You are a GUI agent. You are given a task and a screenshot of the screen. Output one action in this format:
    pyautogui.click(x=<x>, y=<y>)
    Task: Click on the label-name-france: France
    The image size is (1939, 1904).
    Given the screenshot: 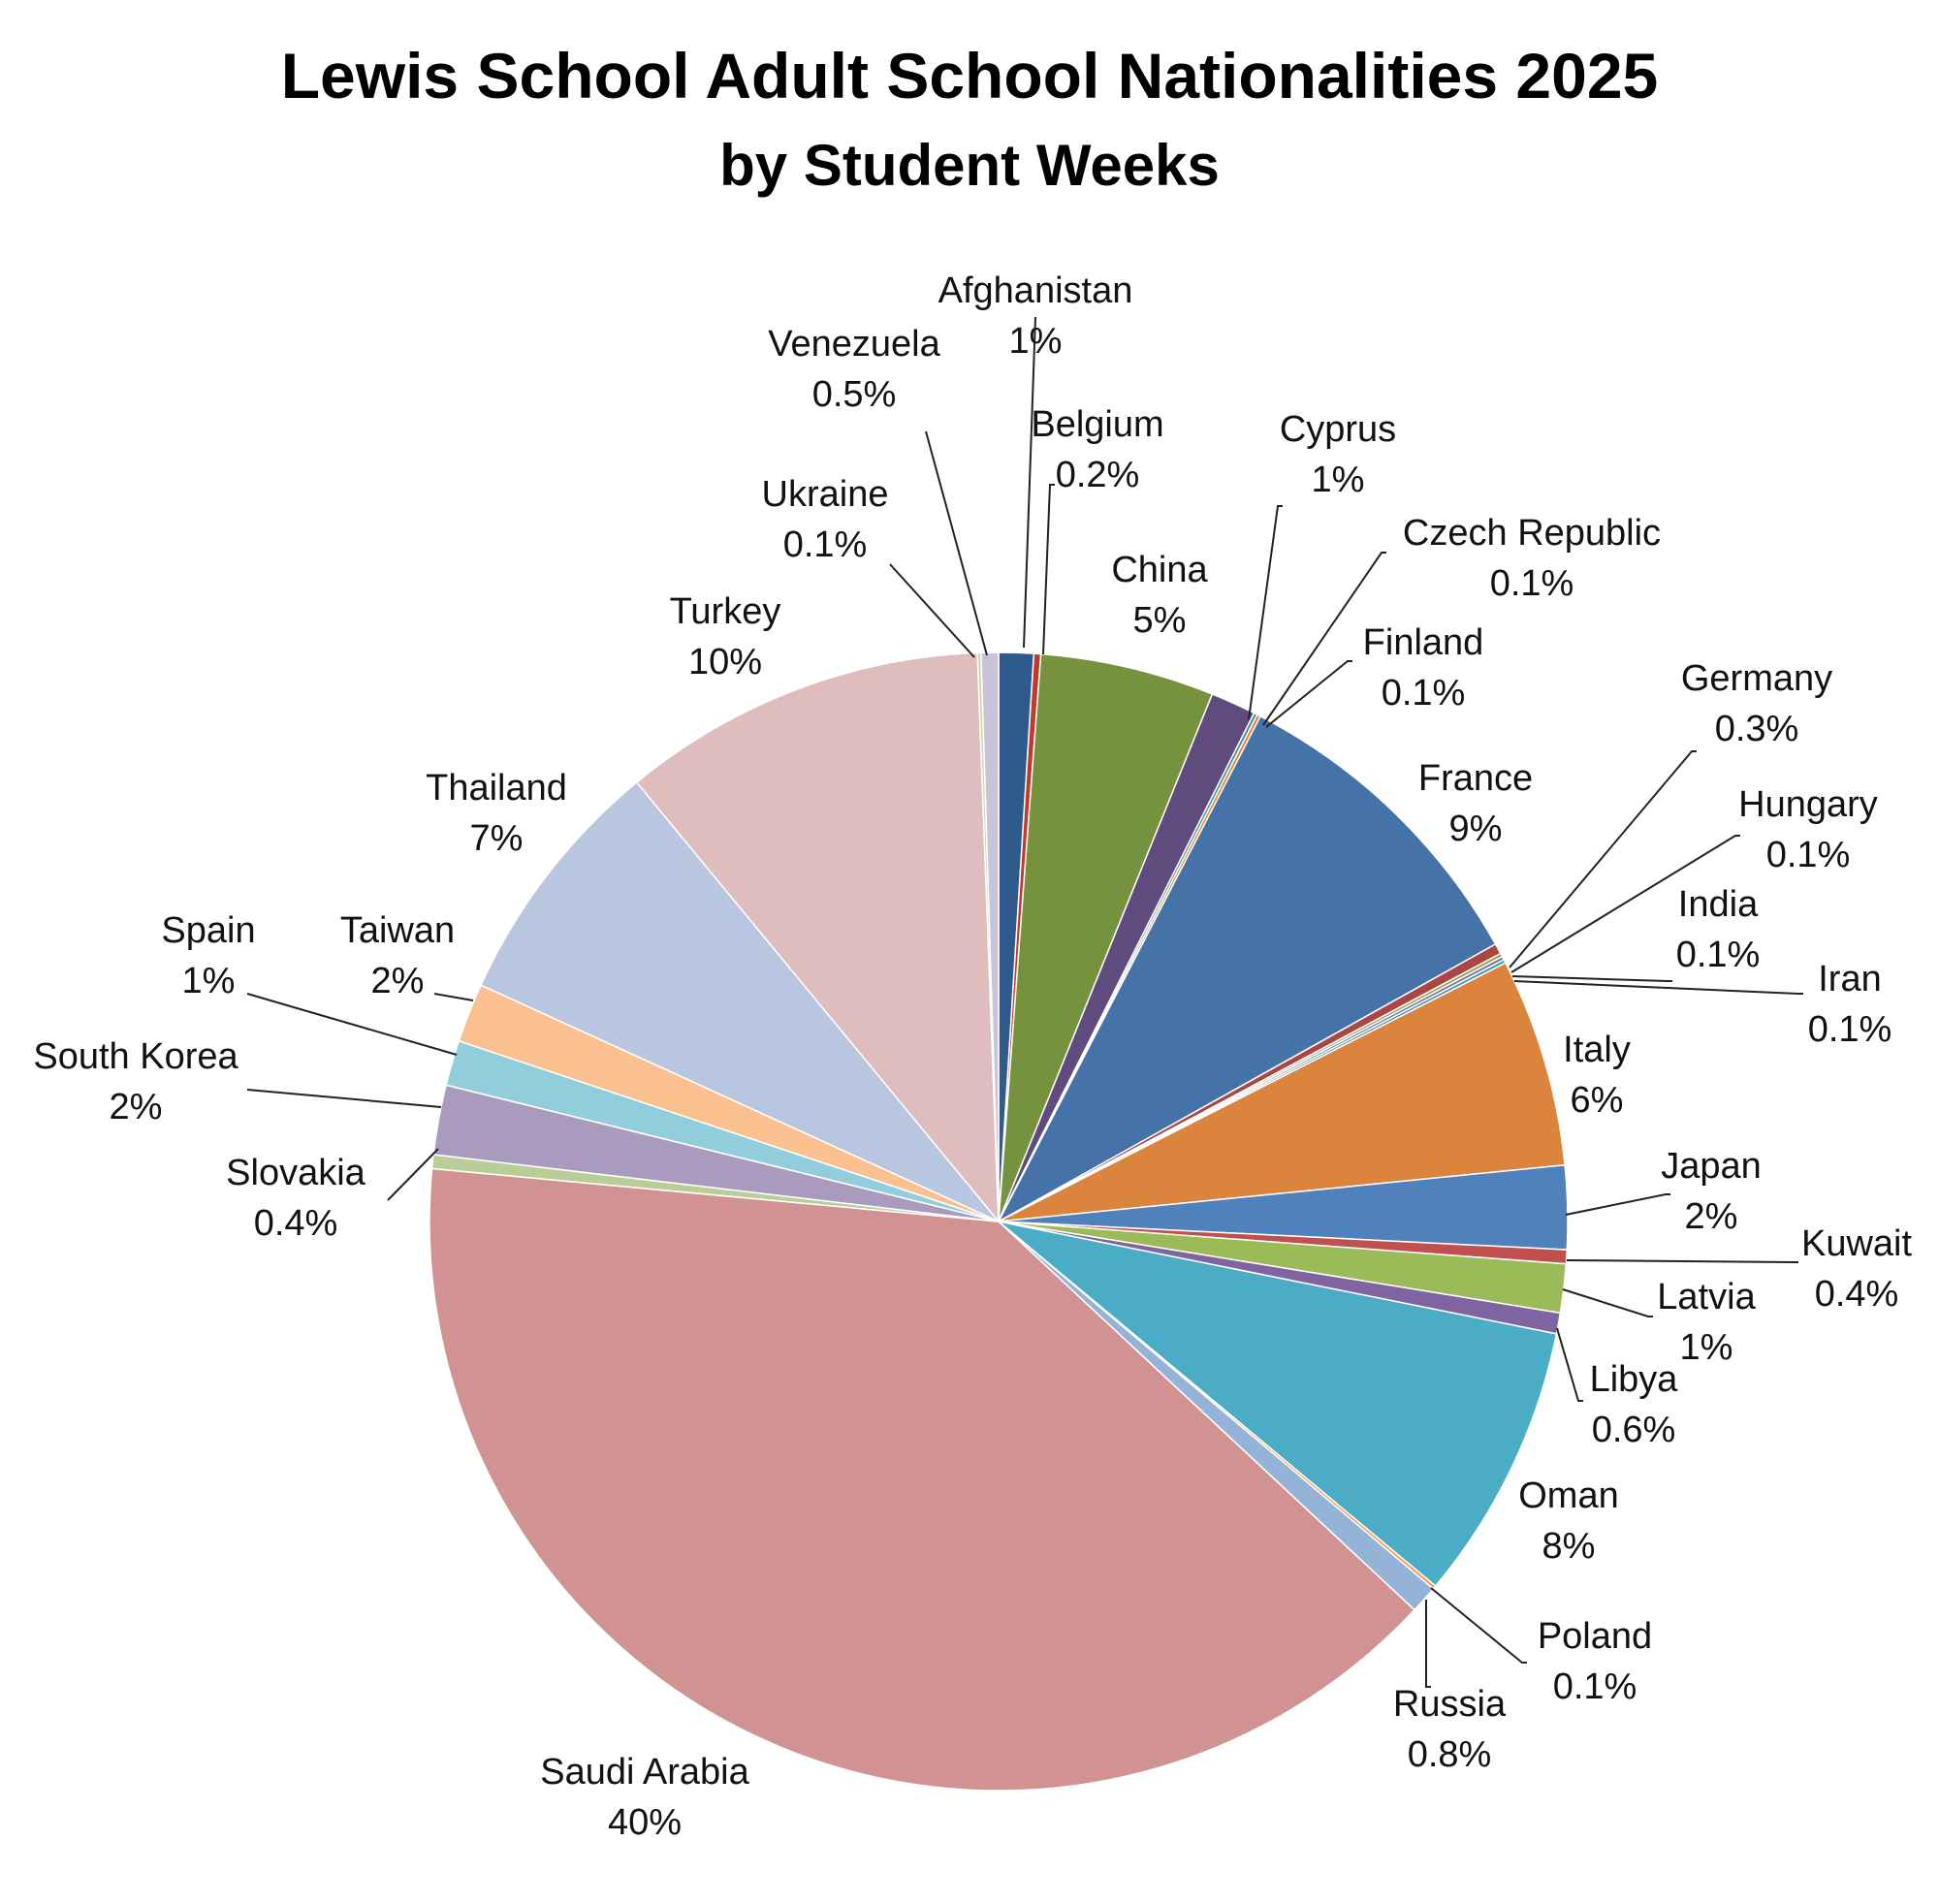 What is the action you would take?
    pyautogui.click(x=1475, y=778)
    